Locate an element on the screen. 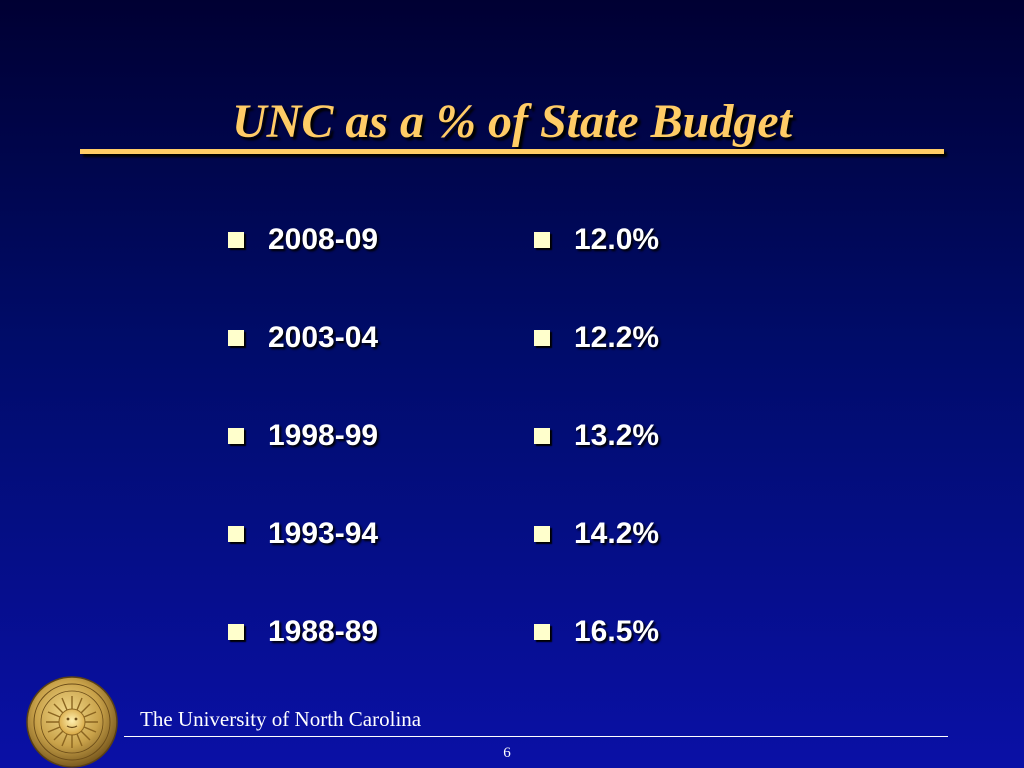  year-label: 1993-94 is located at coordinates (323, 533).